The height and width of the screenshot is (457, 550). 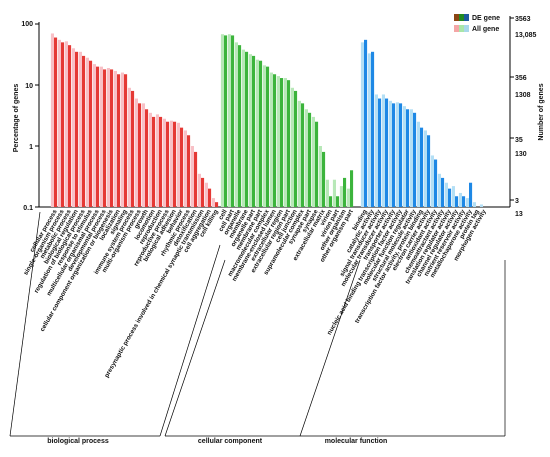 I want to click on bar-de-electron-carrier-activity, so click(x=429, y=171).